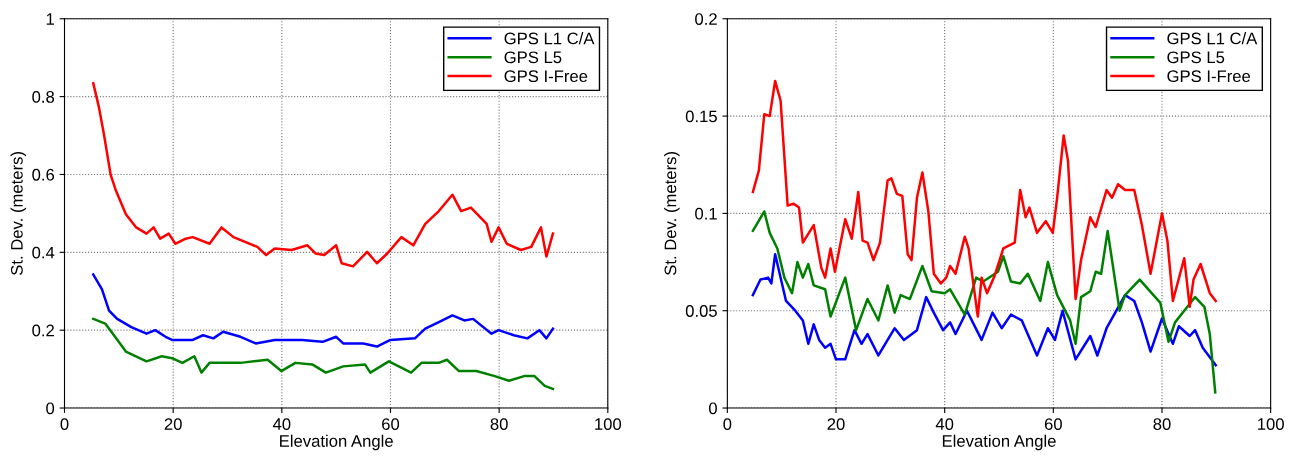 The image size is (1290, 469). I want to click on y-tick-label: 0.05, so click(701, 311).